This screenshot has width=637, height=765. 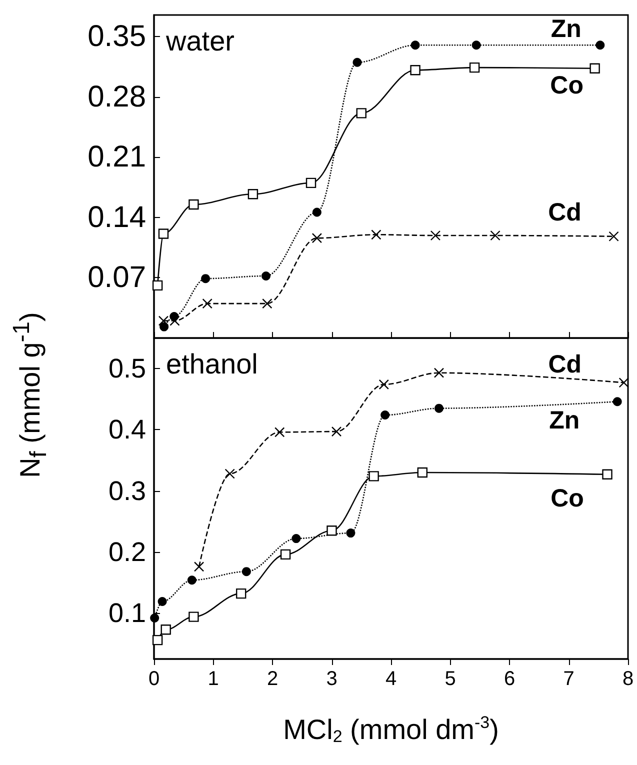 What do you see at coordinates (127, 491) in the screenshot?
I see `y-tick-label: 0.3` at bounding box center [127, 491].